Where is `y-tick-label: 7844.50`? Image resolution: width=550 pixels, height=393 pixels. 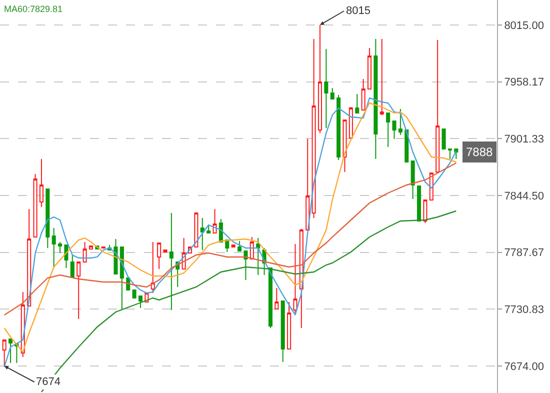
y-tick-label: 7844.50 is located at coordinates (524, 196).